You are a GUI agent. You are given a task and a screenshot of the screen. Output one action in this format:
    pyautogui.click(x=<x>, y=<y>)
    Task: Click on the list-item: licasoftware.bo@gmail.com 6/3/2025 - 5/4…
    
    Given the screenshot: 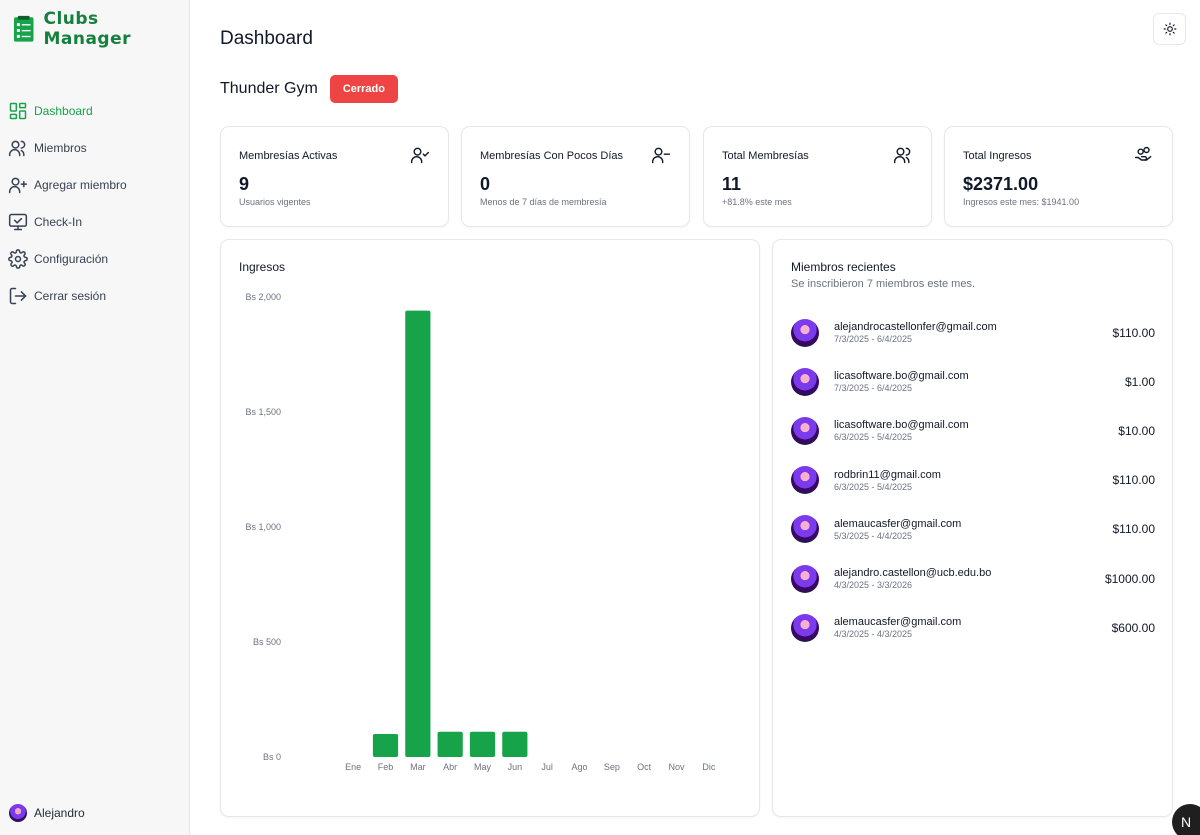 What is the action you would take?
    pyautogui.click(x=973, y=430)
    